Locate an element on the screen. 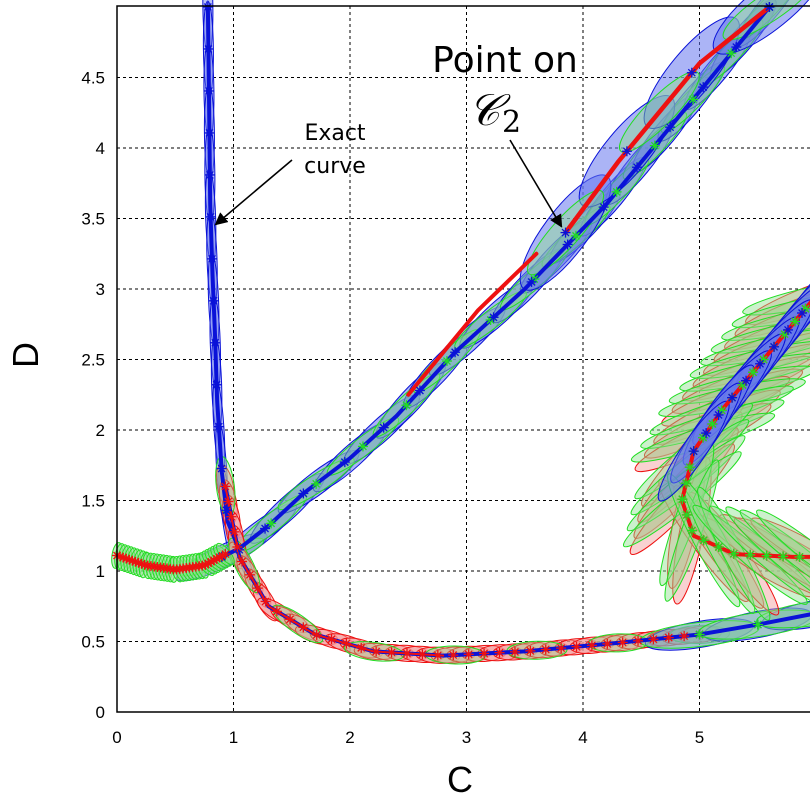 The height and width of the screenshot is (803, 810). y-tick-label: 3 is located at coordinates (100, 289).